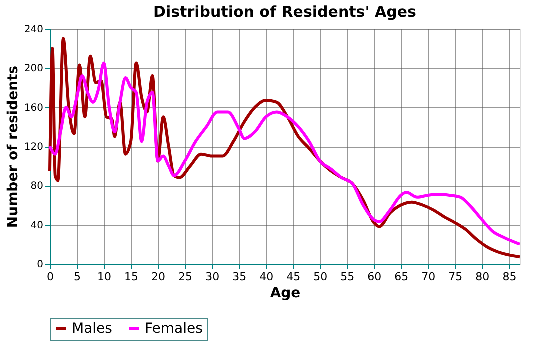 Image resolution: width=560 pixels, height=353 pixels. Describe the element at coordinates (174, 329) in the screenshot. I see `legend-label: Females` at that location.